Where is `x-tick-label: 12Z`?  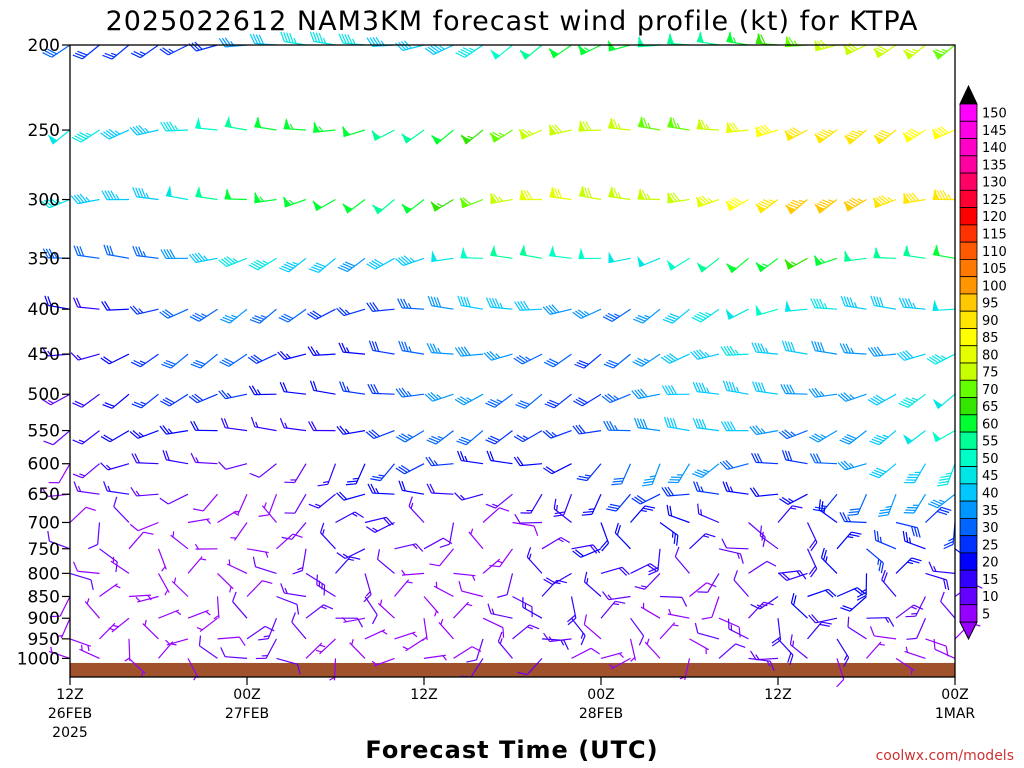 x-tick-label: 12Z is located at coordinates (777, 695).